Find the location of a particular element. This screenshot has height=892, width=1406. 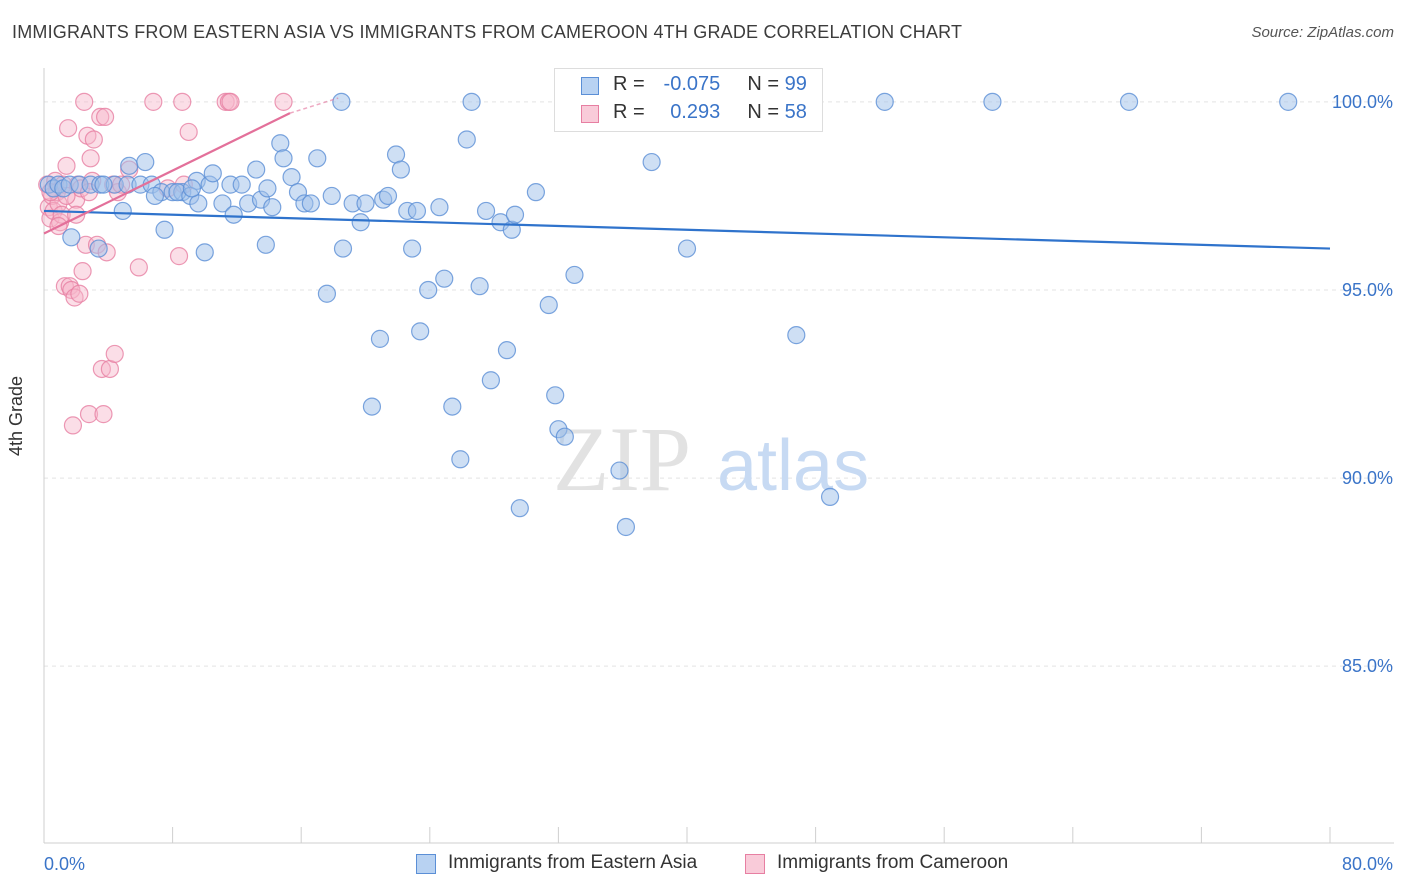

n-value: 58 is located at coordinates (795, 112).